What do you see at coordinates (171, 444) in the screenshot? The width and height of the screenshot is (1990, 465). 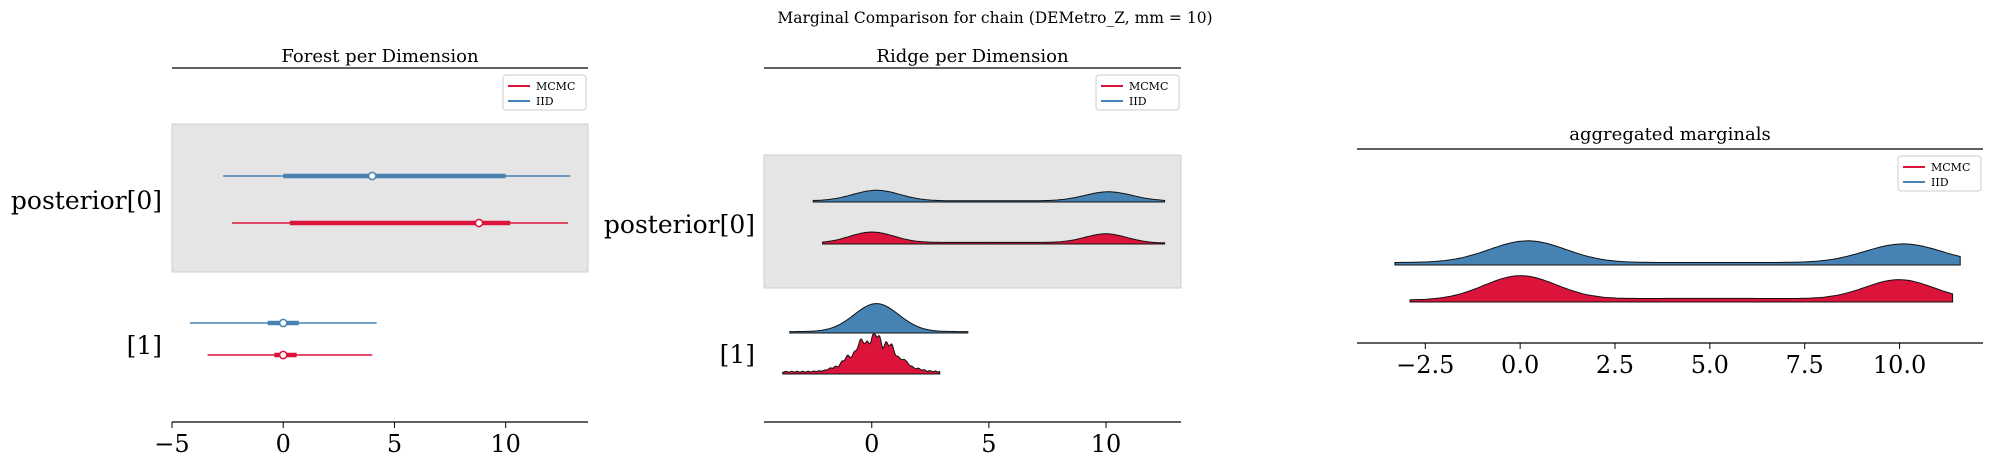 I see `x-tick-label: −5` at bounding box center [171, 444].